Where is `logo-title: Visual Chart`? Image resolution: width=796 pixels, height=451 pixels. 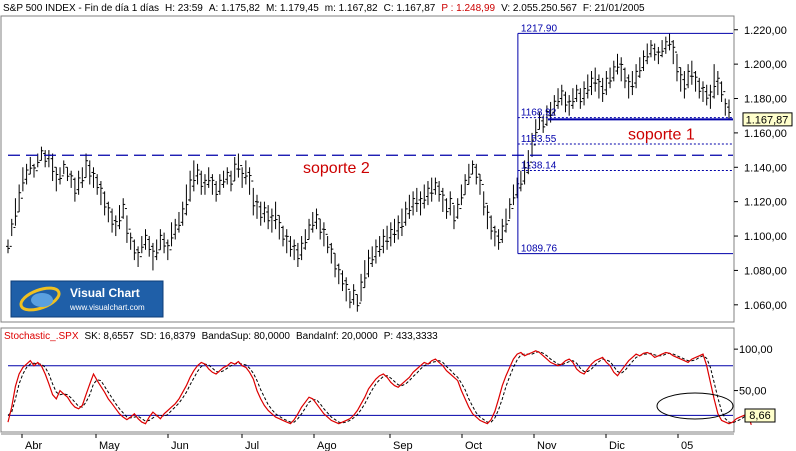 logo-title: Visual Chart is located at coordinates (105, 293).